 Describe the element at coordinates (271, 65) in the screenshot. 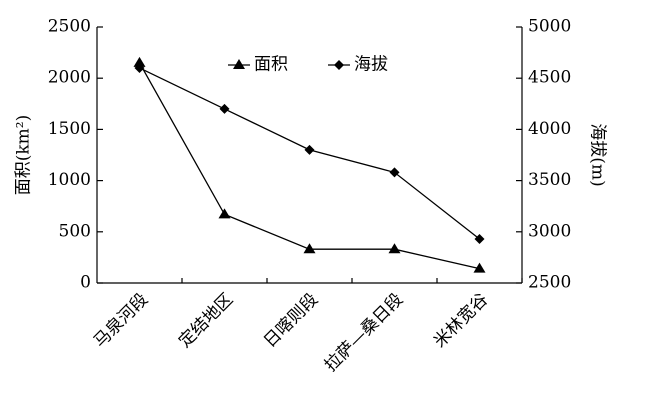

I see `legend-label: 面积` at that location.